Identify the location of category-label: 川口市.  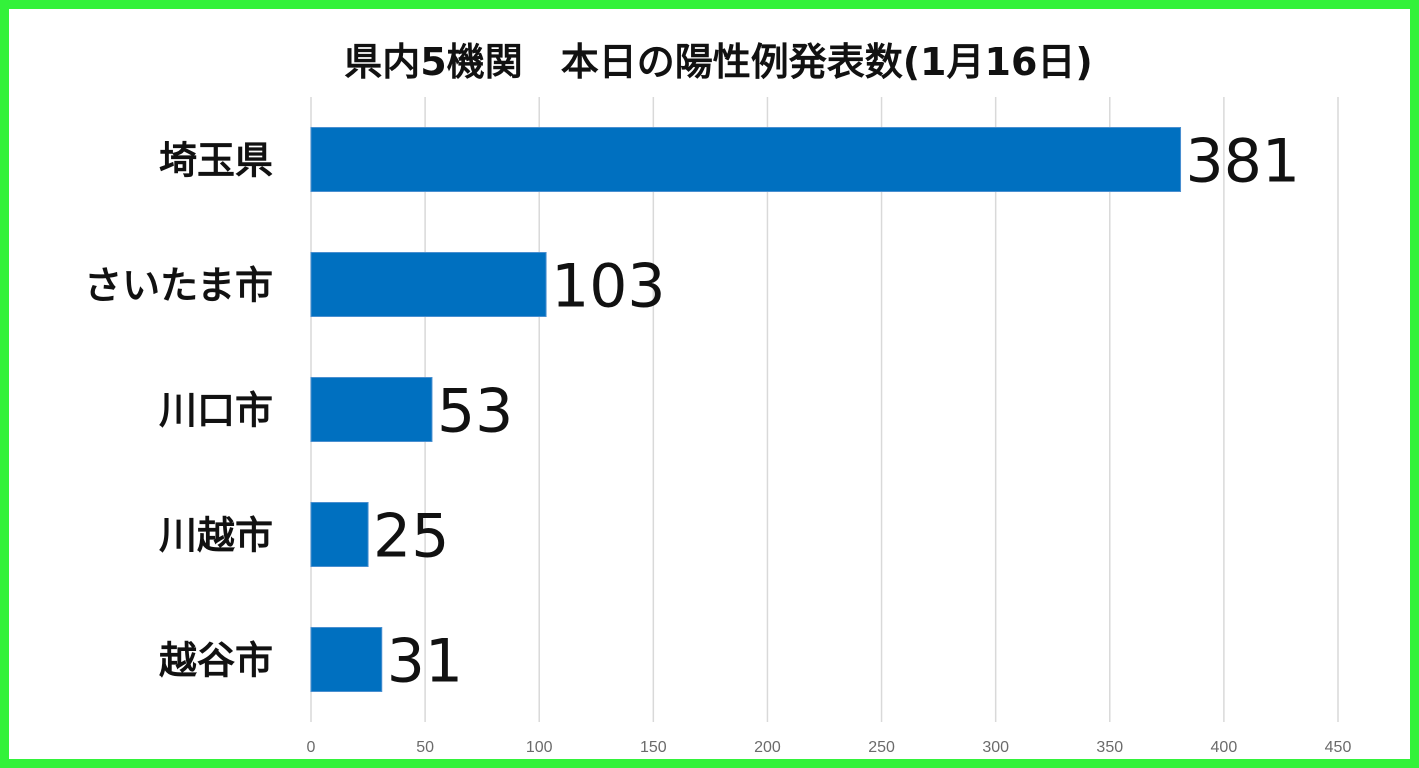
(216, 411).